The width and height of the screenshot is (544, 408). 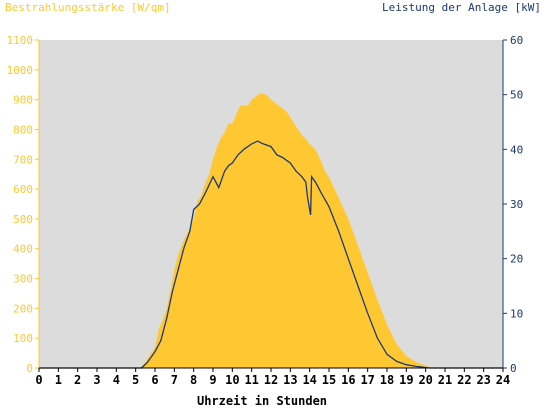 What do you see at coordinates (29, 368) in the screenshot?
I see `left-tick-label: 0` at bounding box center [29, 368].